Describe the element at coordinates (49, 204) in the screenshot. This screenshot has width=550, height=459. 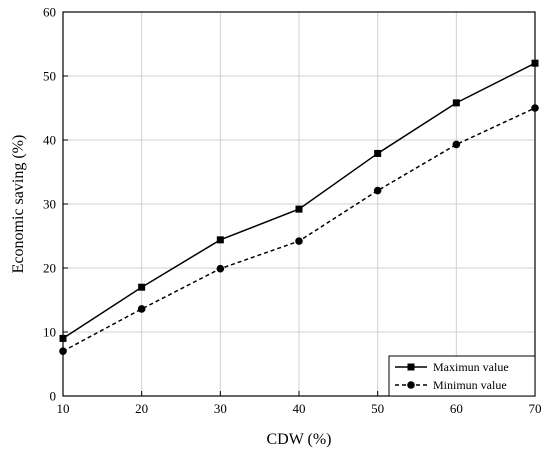
I see `y-tick-label: 30` at that location.